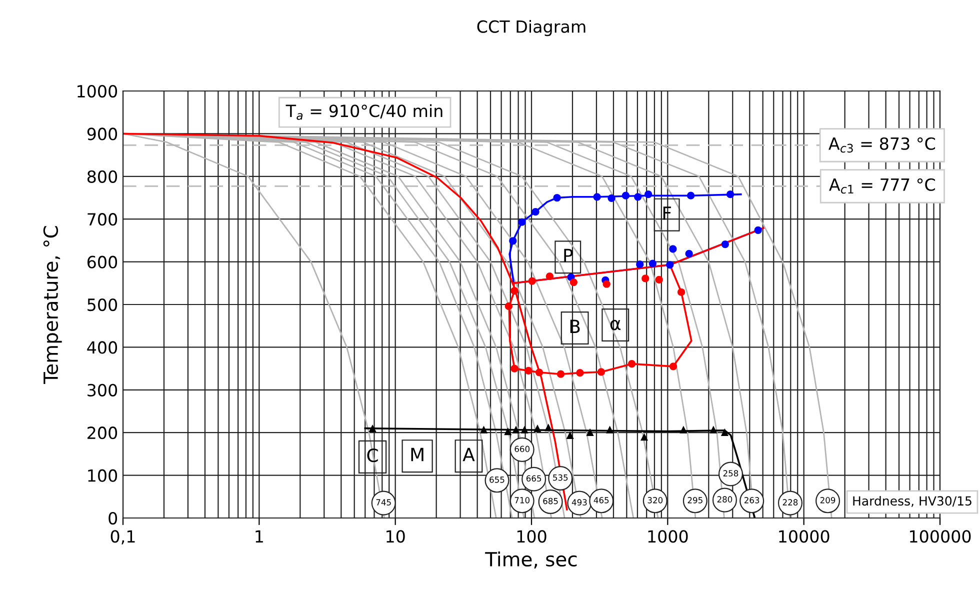 This screenshot has width=980, height=608. I want to click on x-tick-label: 10000, so click(804, 536).